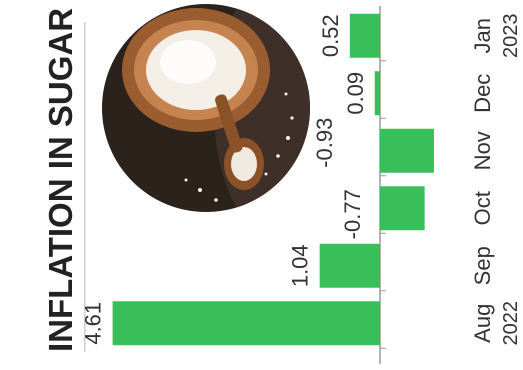 The width and height of the screenshot is (523, 370). I want to click on category-label-sep: Sep, so click(482, 265).